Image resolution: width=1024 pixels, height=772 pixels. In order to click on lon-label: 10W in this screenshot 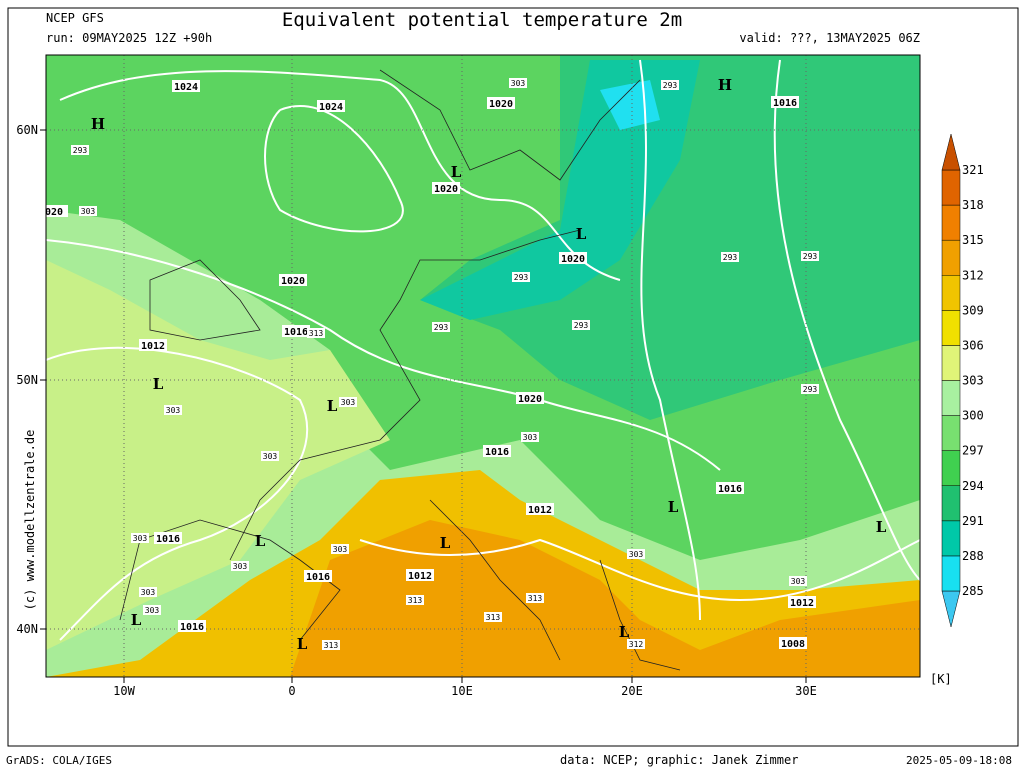, I will do `click(124, 691)`.